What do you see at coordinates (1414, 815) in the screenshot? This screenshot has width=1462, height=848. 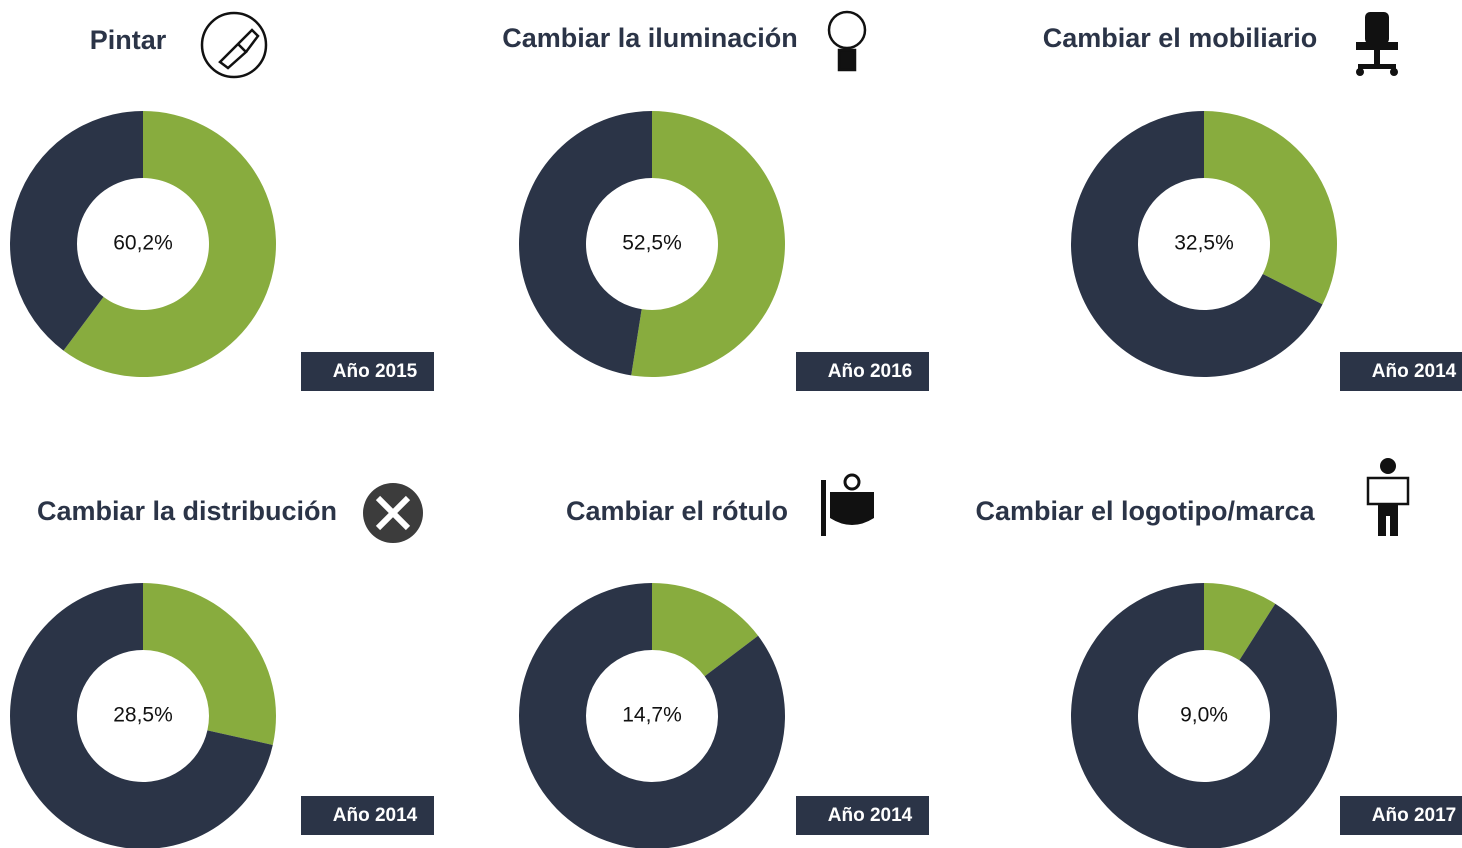 I see `year-label: Año 2017` at bounding box center [1414, 815].